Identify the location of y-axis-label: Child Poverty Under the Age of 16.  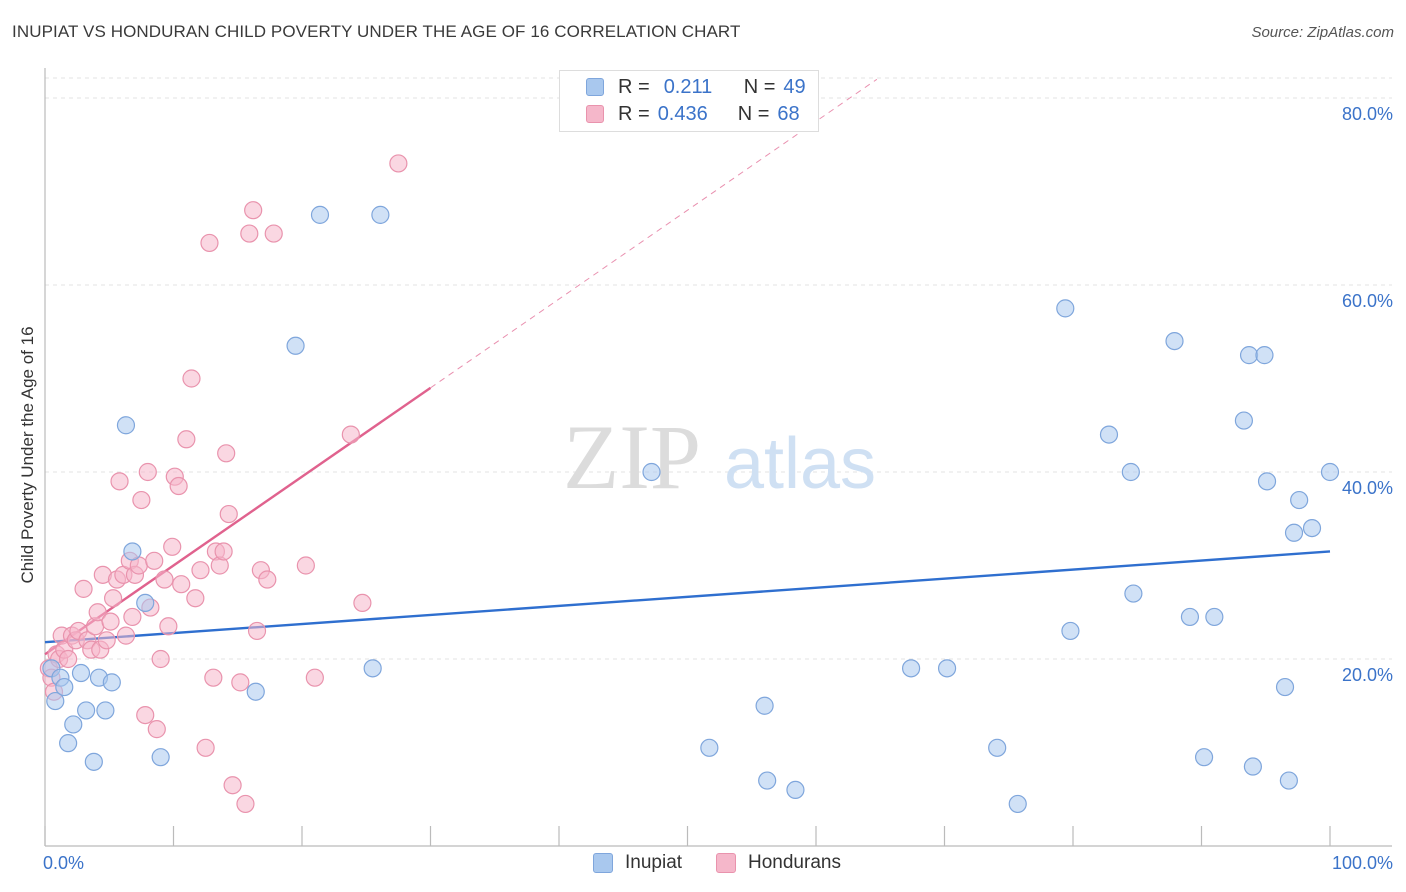
(27, 454).